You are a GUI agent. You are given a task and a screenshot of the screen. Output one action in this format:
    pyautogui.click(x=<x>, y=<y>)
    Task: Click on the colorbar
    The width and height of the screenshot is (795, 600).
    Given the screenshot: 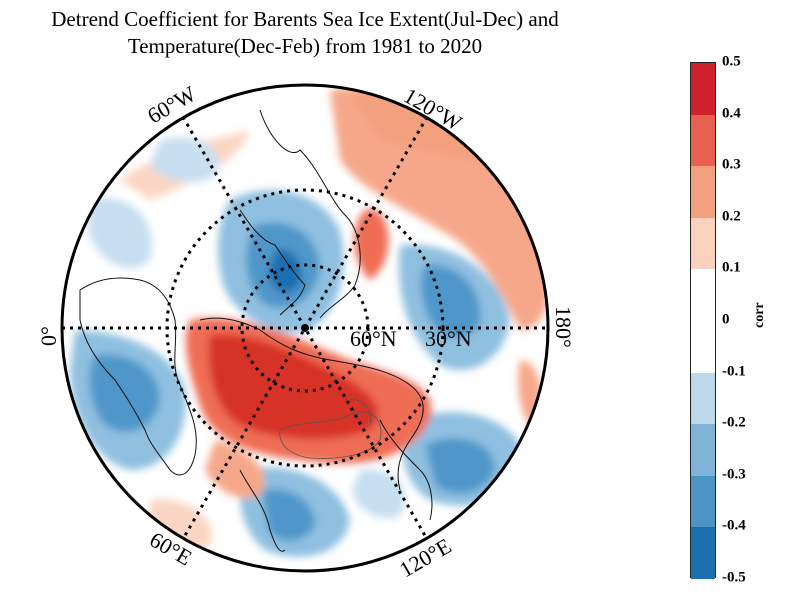 What is the action you would take?
    pyautogui.click(x=703, y=321)
    